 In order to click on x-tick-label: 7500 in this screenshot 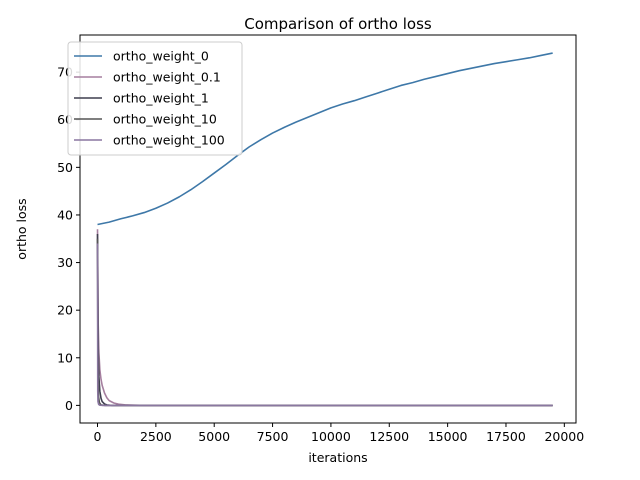, I will do `click(273, 436)`.